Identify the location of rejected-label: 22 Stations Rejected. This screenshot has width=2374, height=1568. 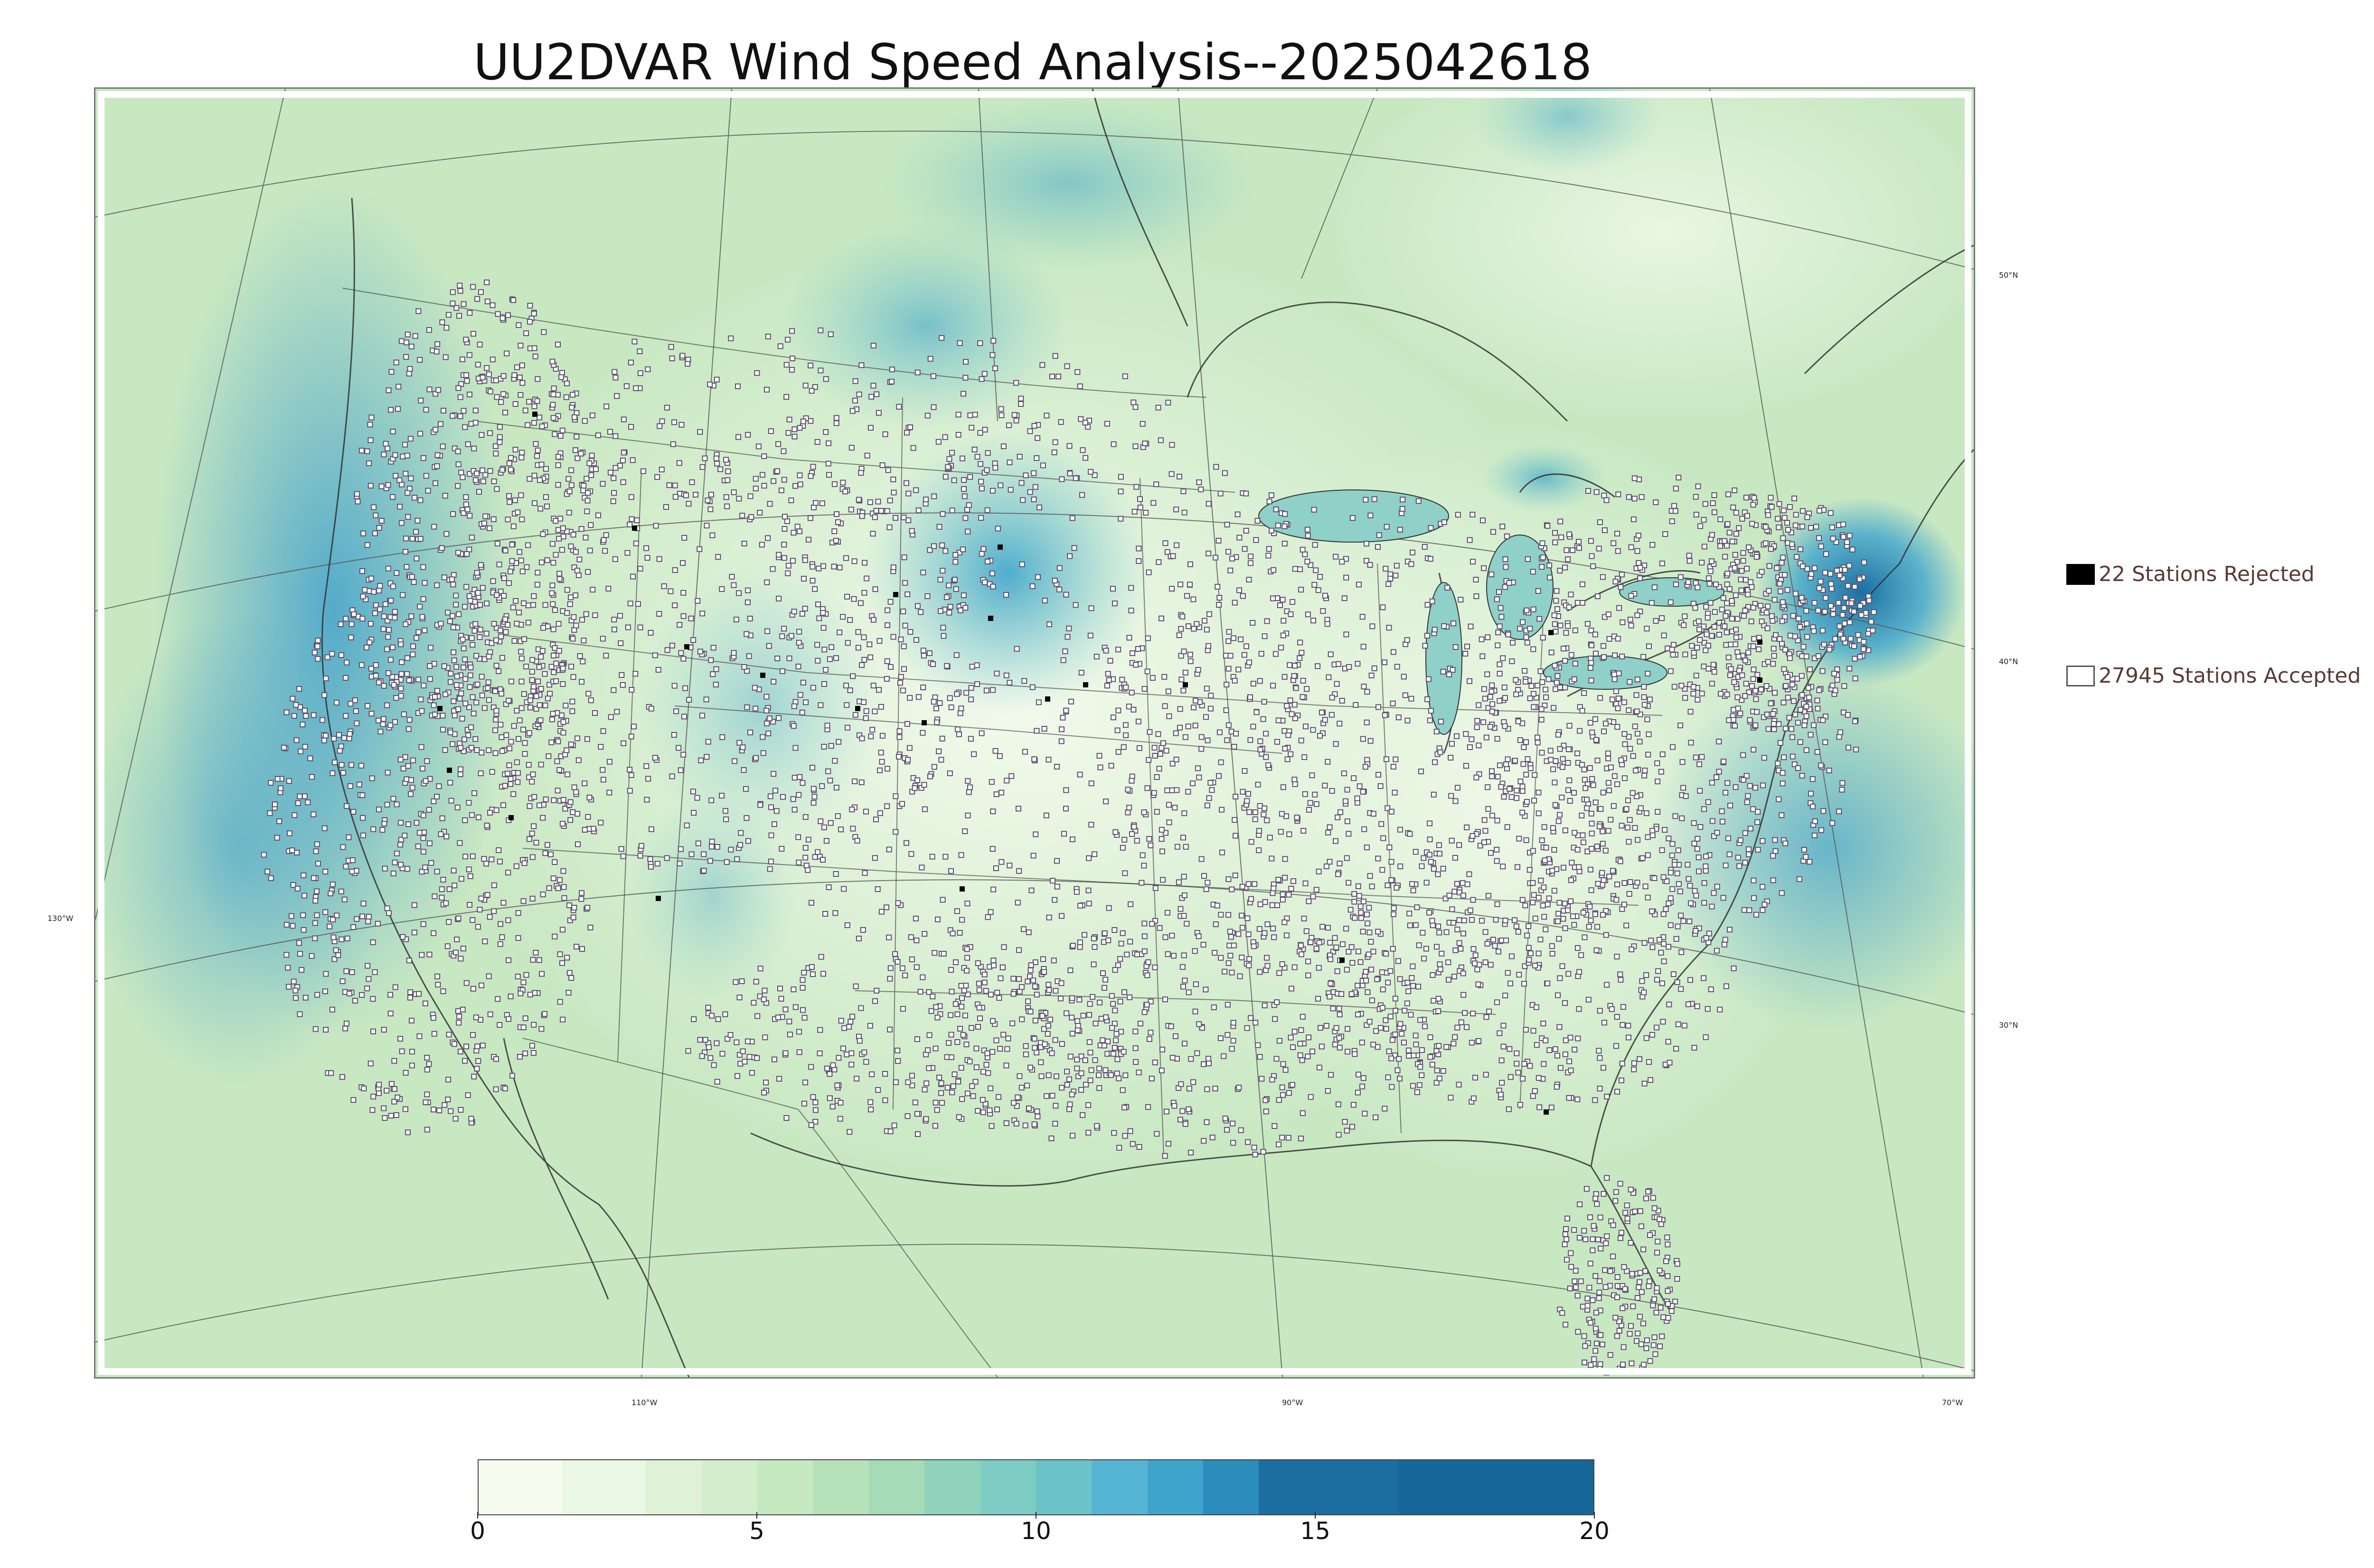
(2207, 574).